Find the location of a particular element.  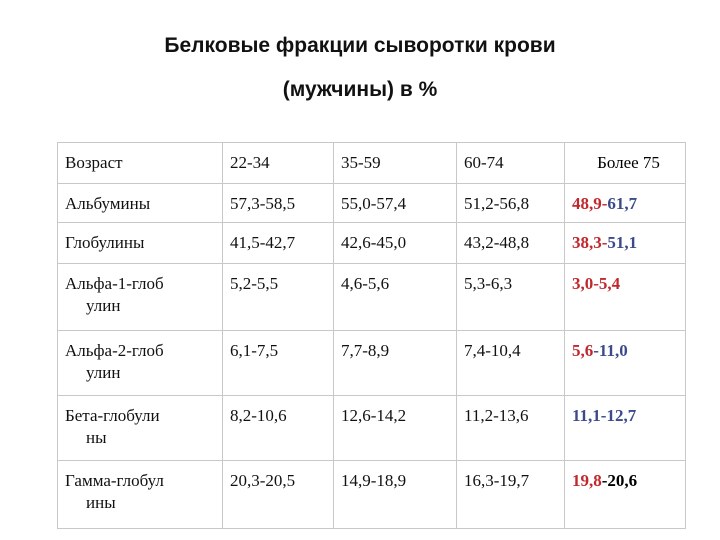

cell-text: -20,6 is located at coordinates (619, 480).